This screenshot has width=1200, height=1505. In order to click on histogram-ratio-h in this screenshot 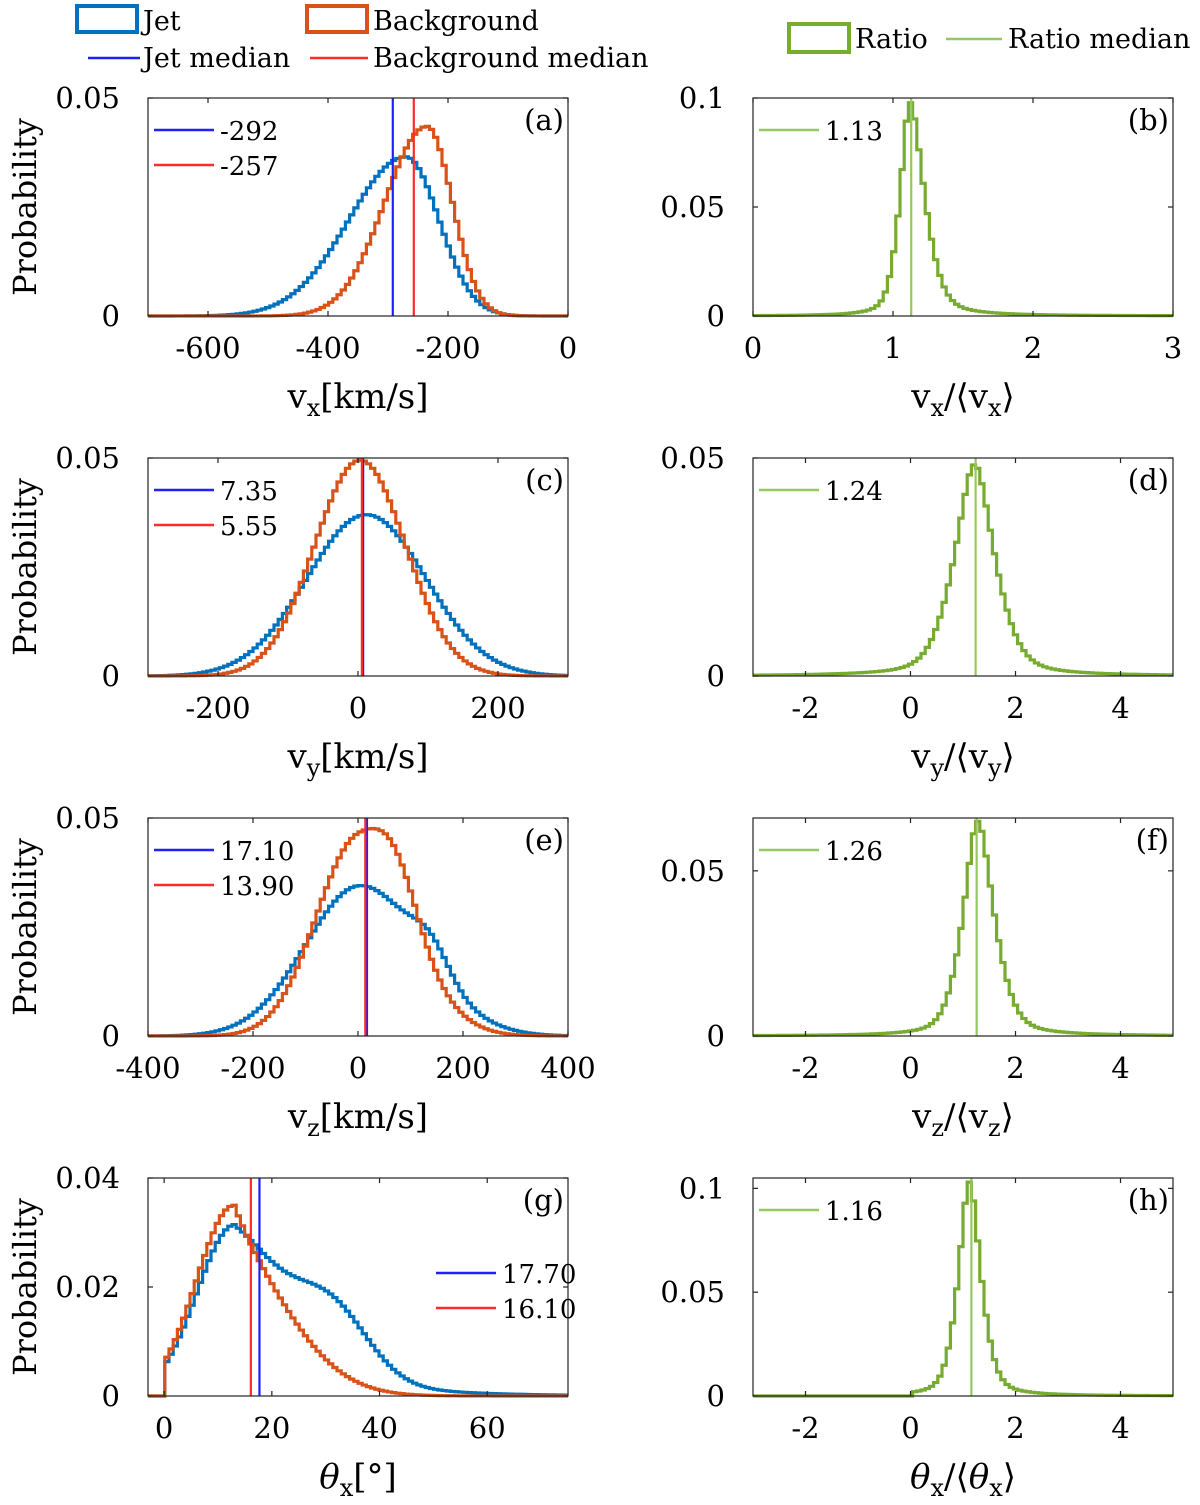, I will do `click(963, 1289)`.